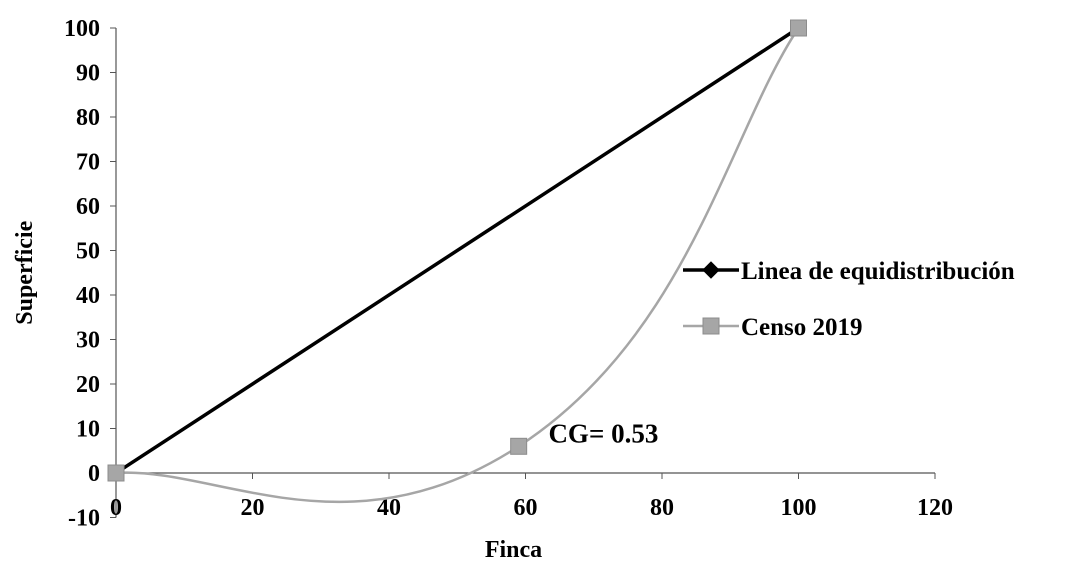 The image size is (1066, 565). I want to click on x-tick-label: 120, so click(935, 508).